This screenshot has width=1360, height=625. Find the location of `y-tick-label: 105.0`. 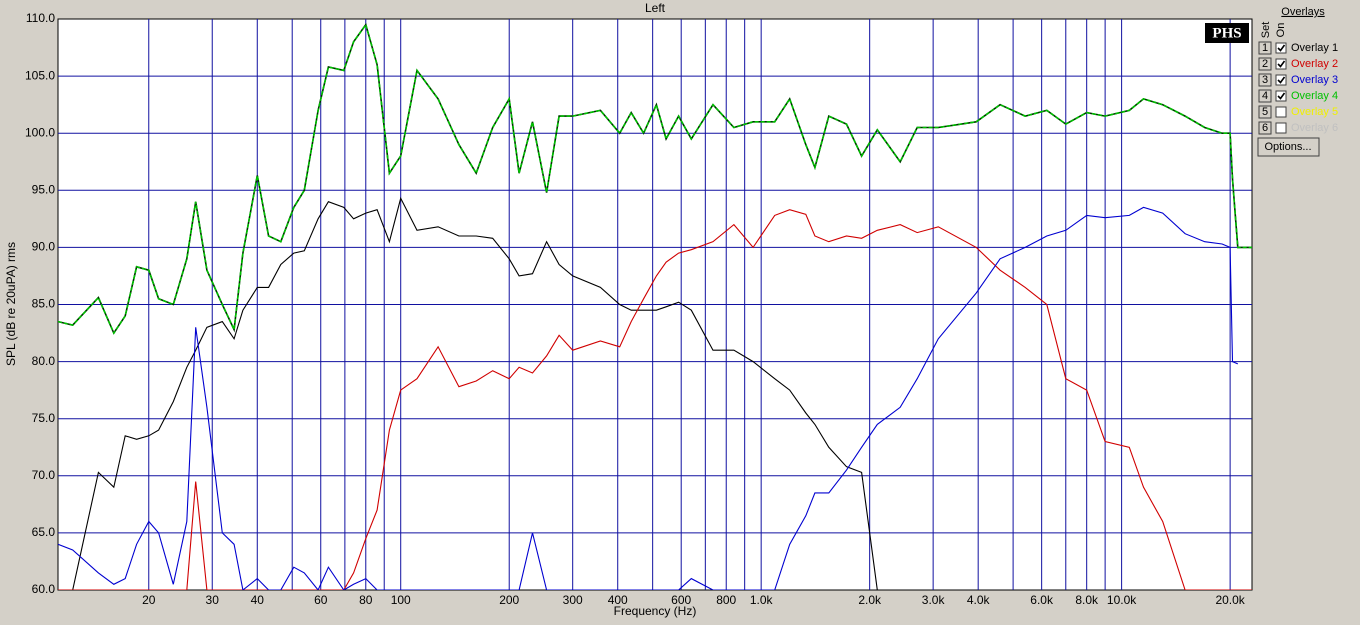

y-tick-label: 105.0 is located at coordinates (40, 75).